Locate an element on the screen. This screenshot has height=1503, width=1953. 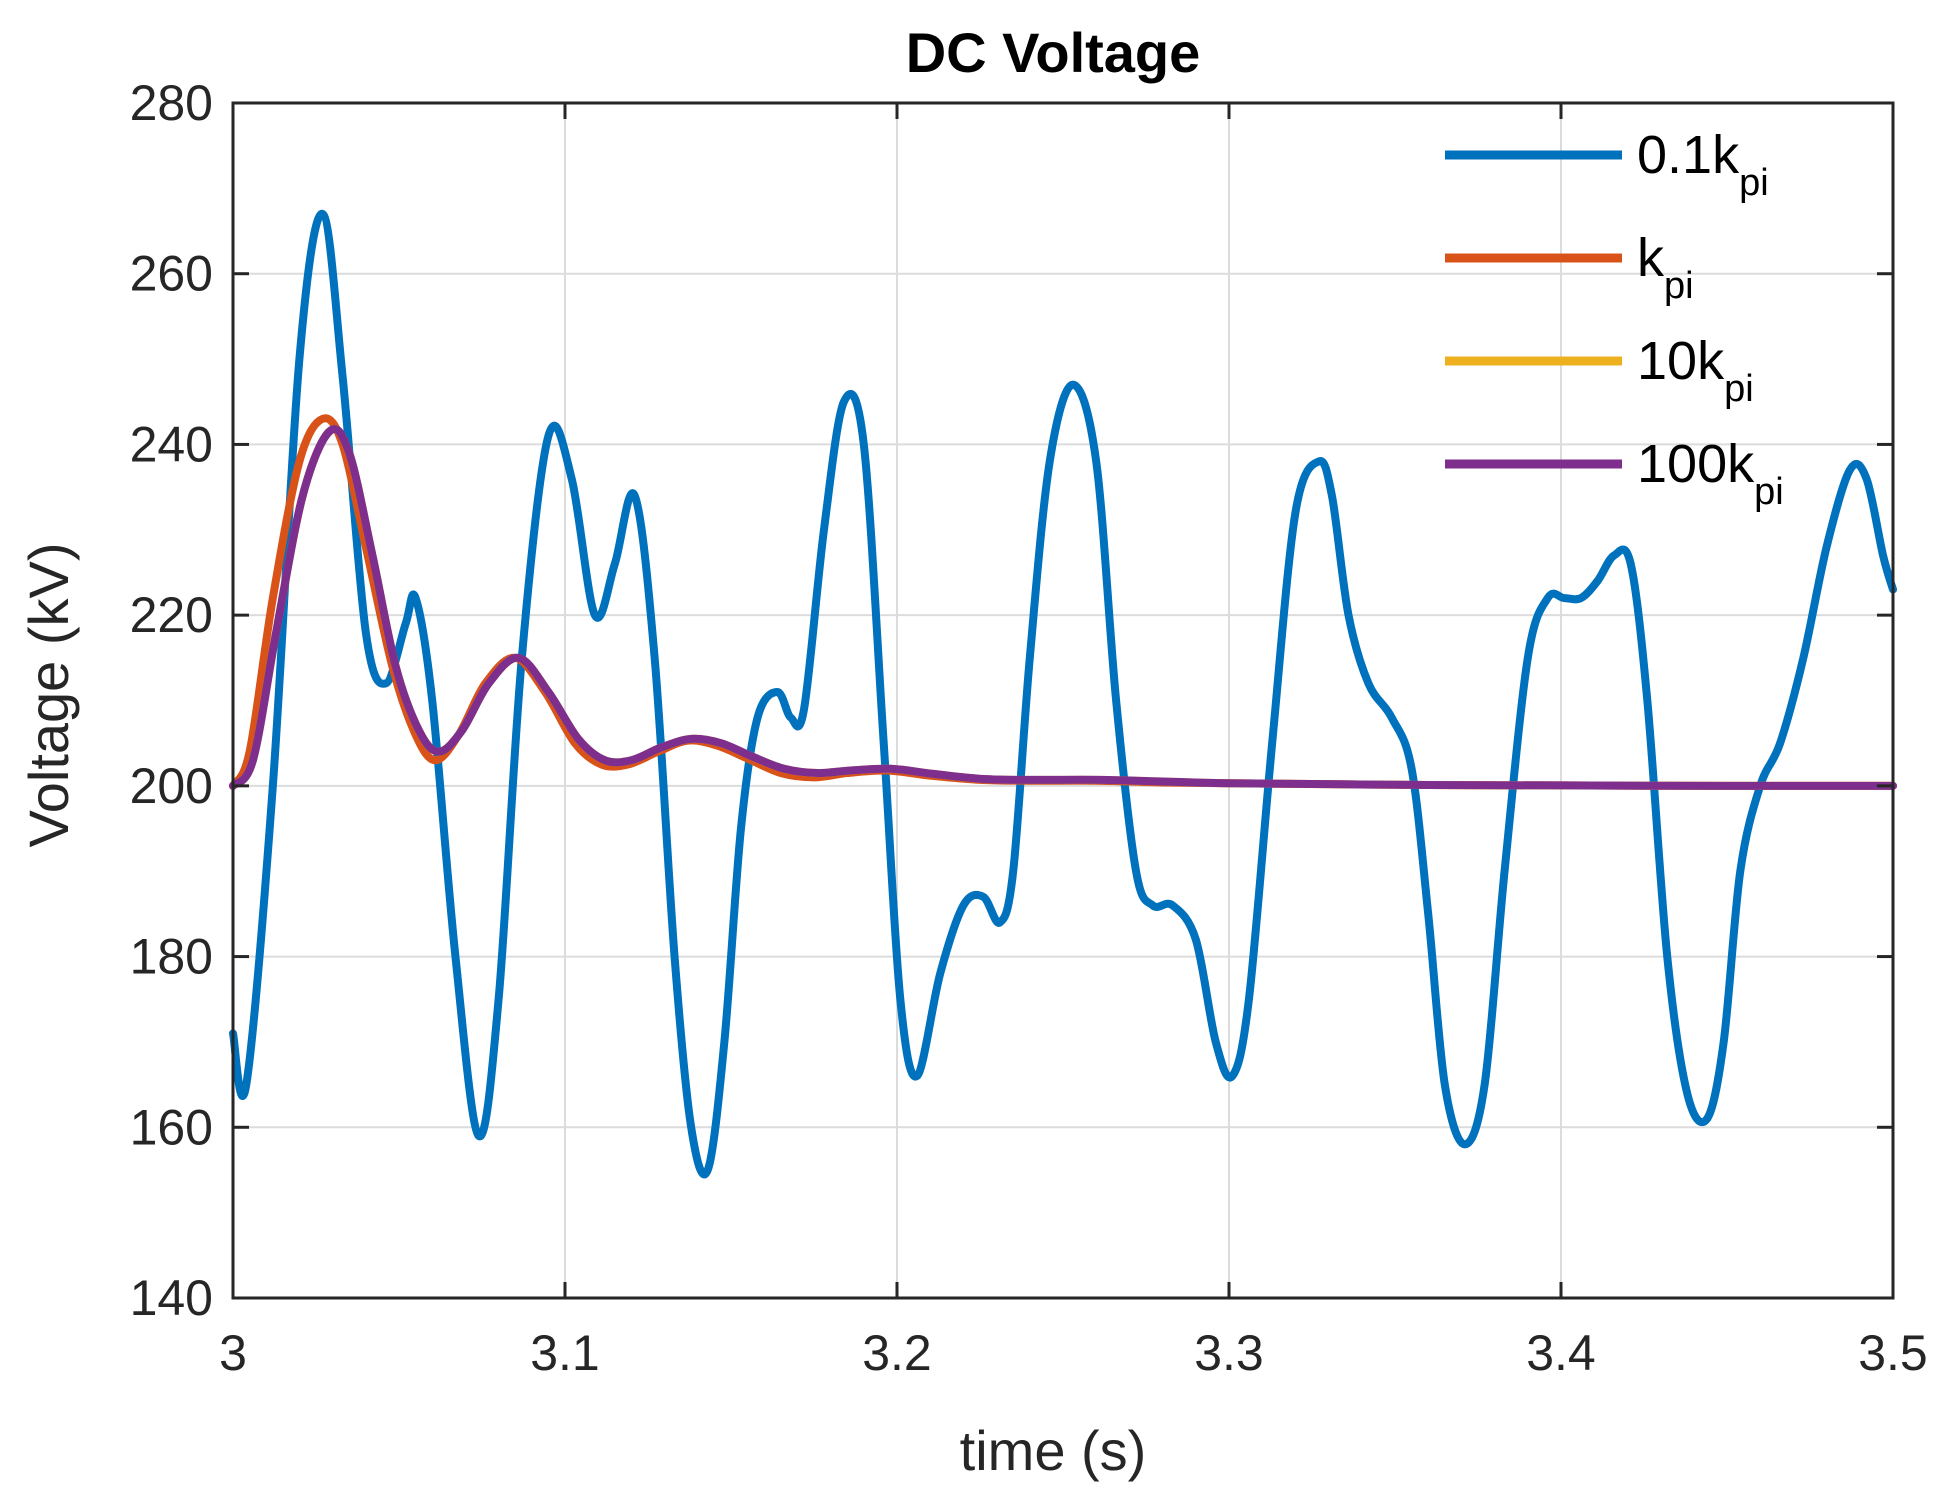
legend-label: 0.1kpi is located at coordinates (1703, 164).